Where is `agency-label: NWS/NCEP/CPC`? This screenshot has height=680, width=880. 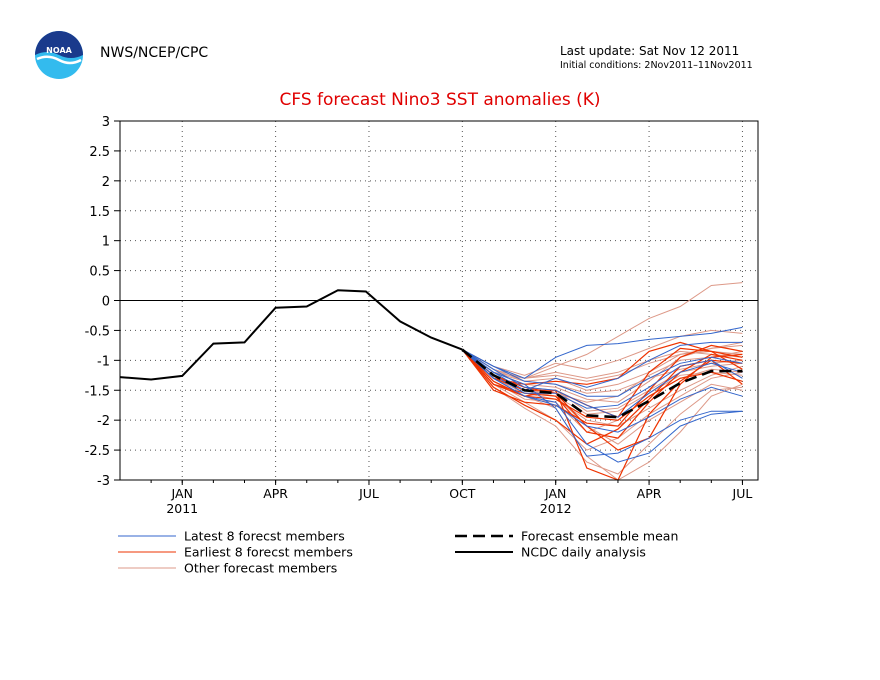 agency-label: NWS/NCEP/CPC is located at coordinates (154, 53).